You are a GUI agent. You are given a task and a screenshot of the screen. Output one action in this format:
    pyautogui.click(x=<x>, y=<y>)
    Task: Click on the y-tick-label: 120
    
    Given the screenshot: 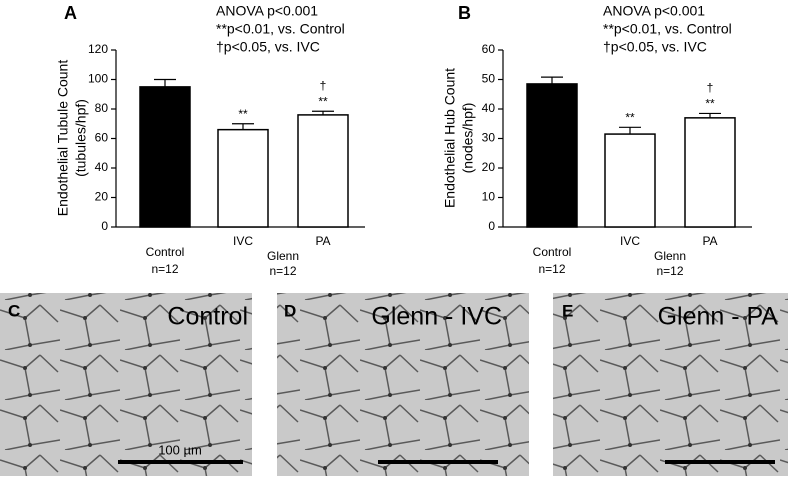 What is the action you would take?
    pyautogui.click(x=98, y=49)
    